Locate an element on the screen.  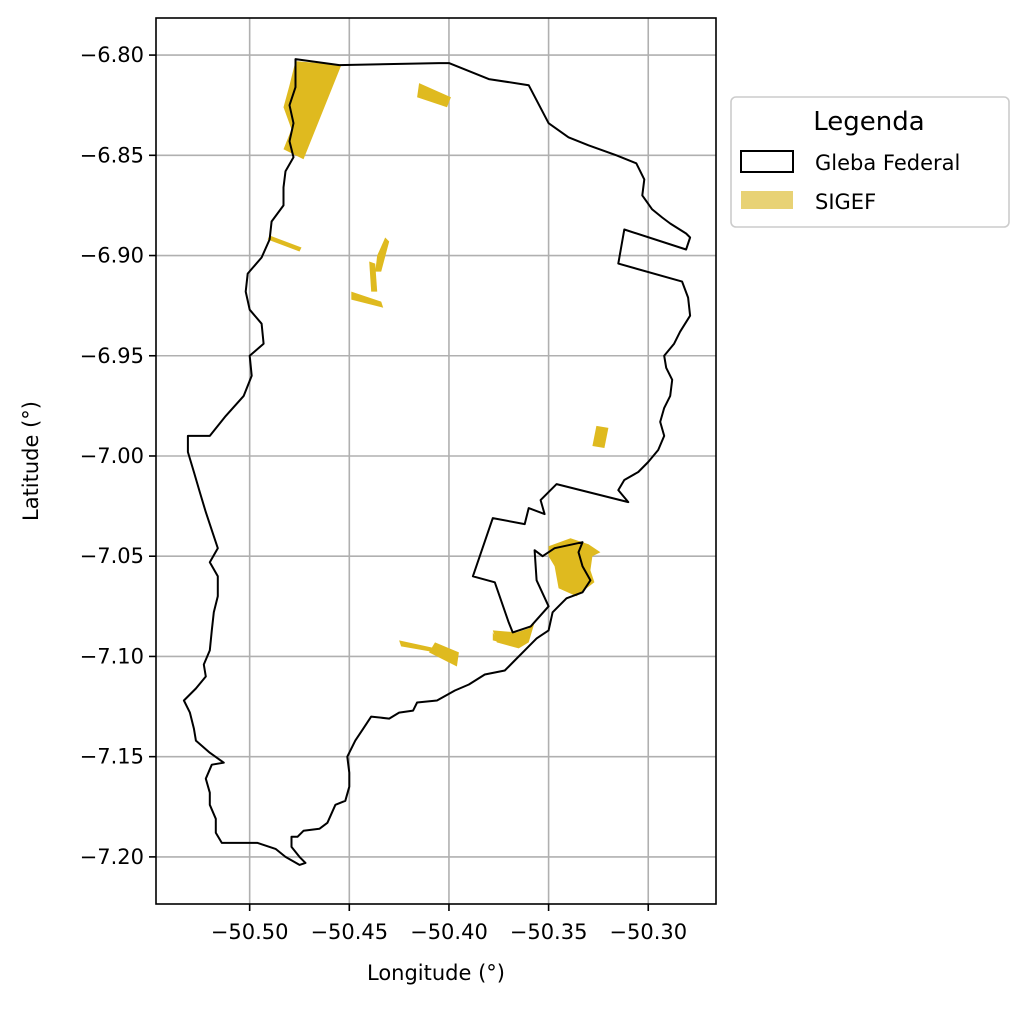
y-tick-label: −7.20 is located at coordinates (112, 857).